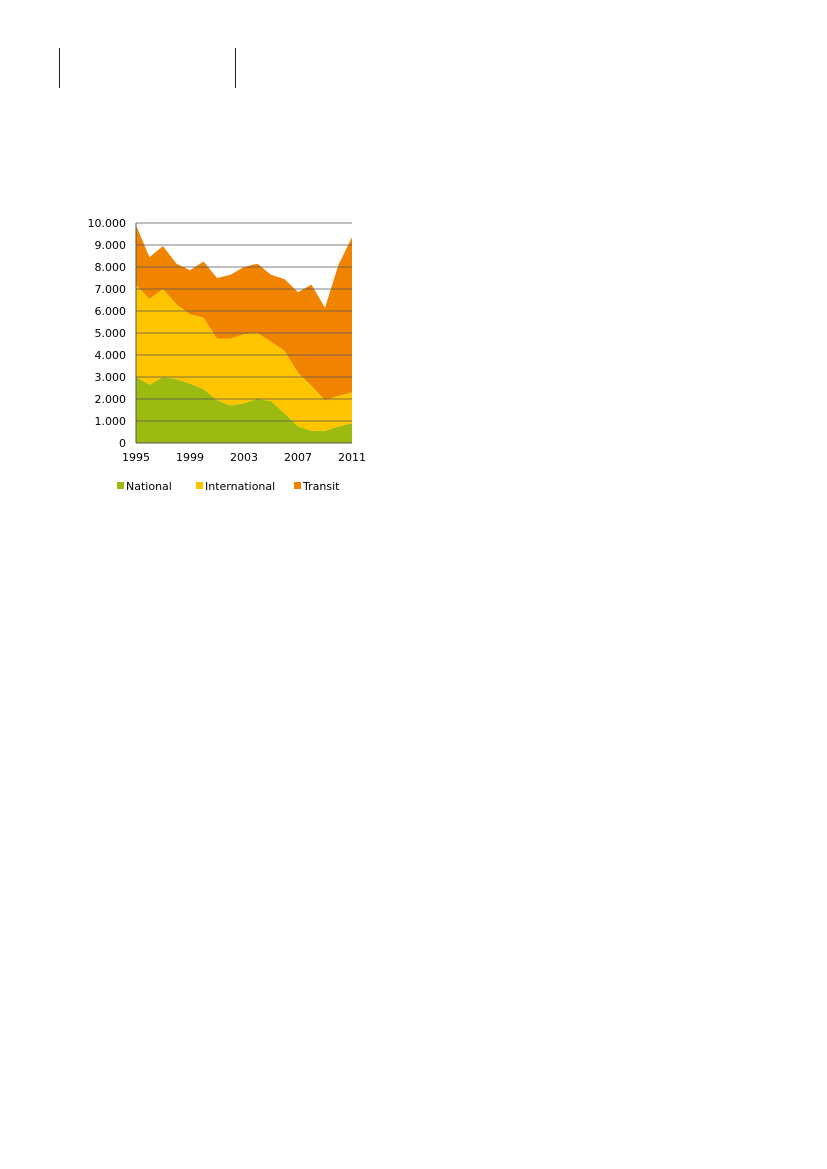  I want to click on legend-swatch-transit, so click(297, 485).